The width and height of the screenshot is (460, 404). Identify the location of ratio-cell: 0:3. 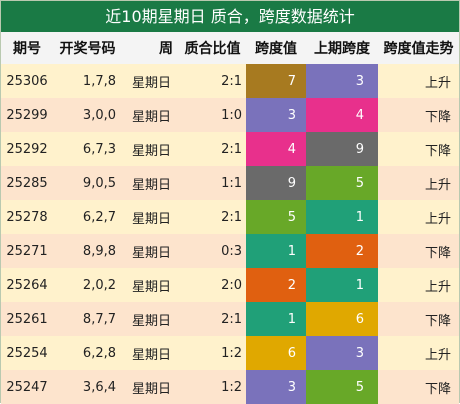
(231, 251).